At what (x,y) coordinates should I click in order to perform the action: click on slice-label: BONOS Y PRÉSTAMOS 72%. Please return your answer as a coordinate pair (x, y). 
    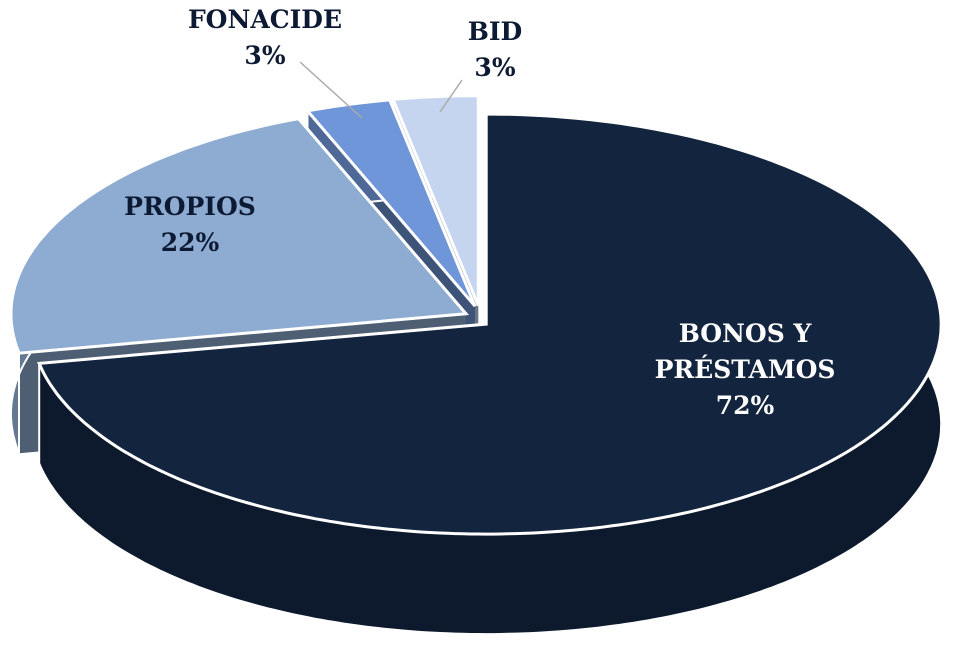
    Looking at the image, I should click on (745, 370).